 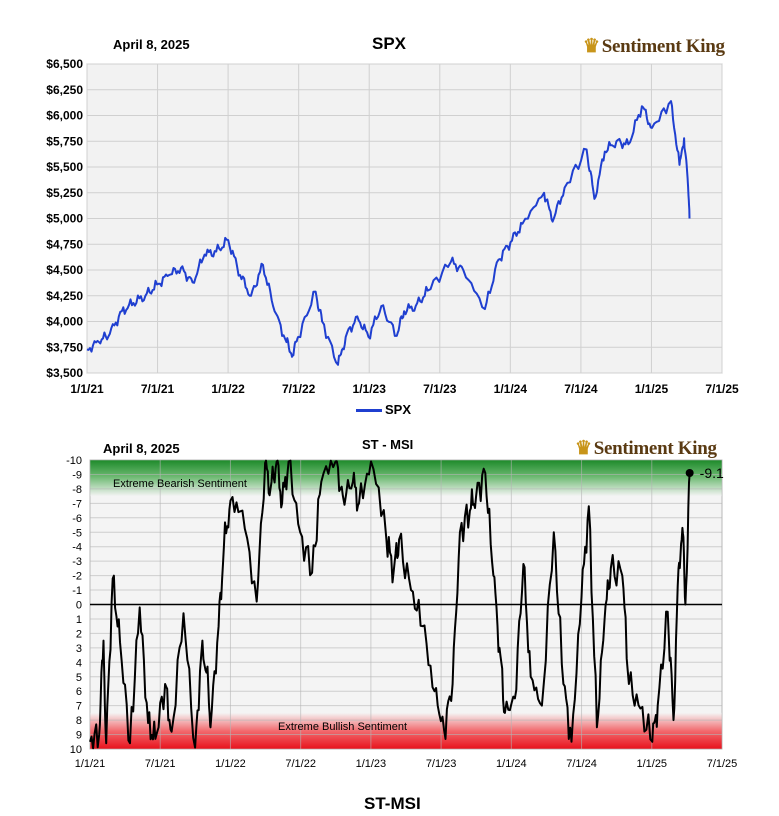 I want to click on msi-chart-title: ST - MSI, so click(x=388, y=444).